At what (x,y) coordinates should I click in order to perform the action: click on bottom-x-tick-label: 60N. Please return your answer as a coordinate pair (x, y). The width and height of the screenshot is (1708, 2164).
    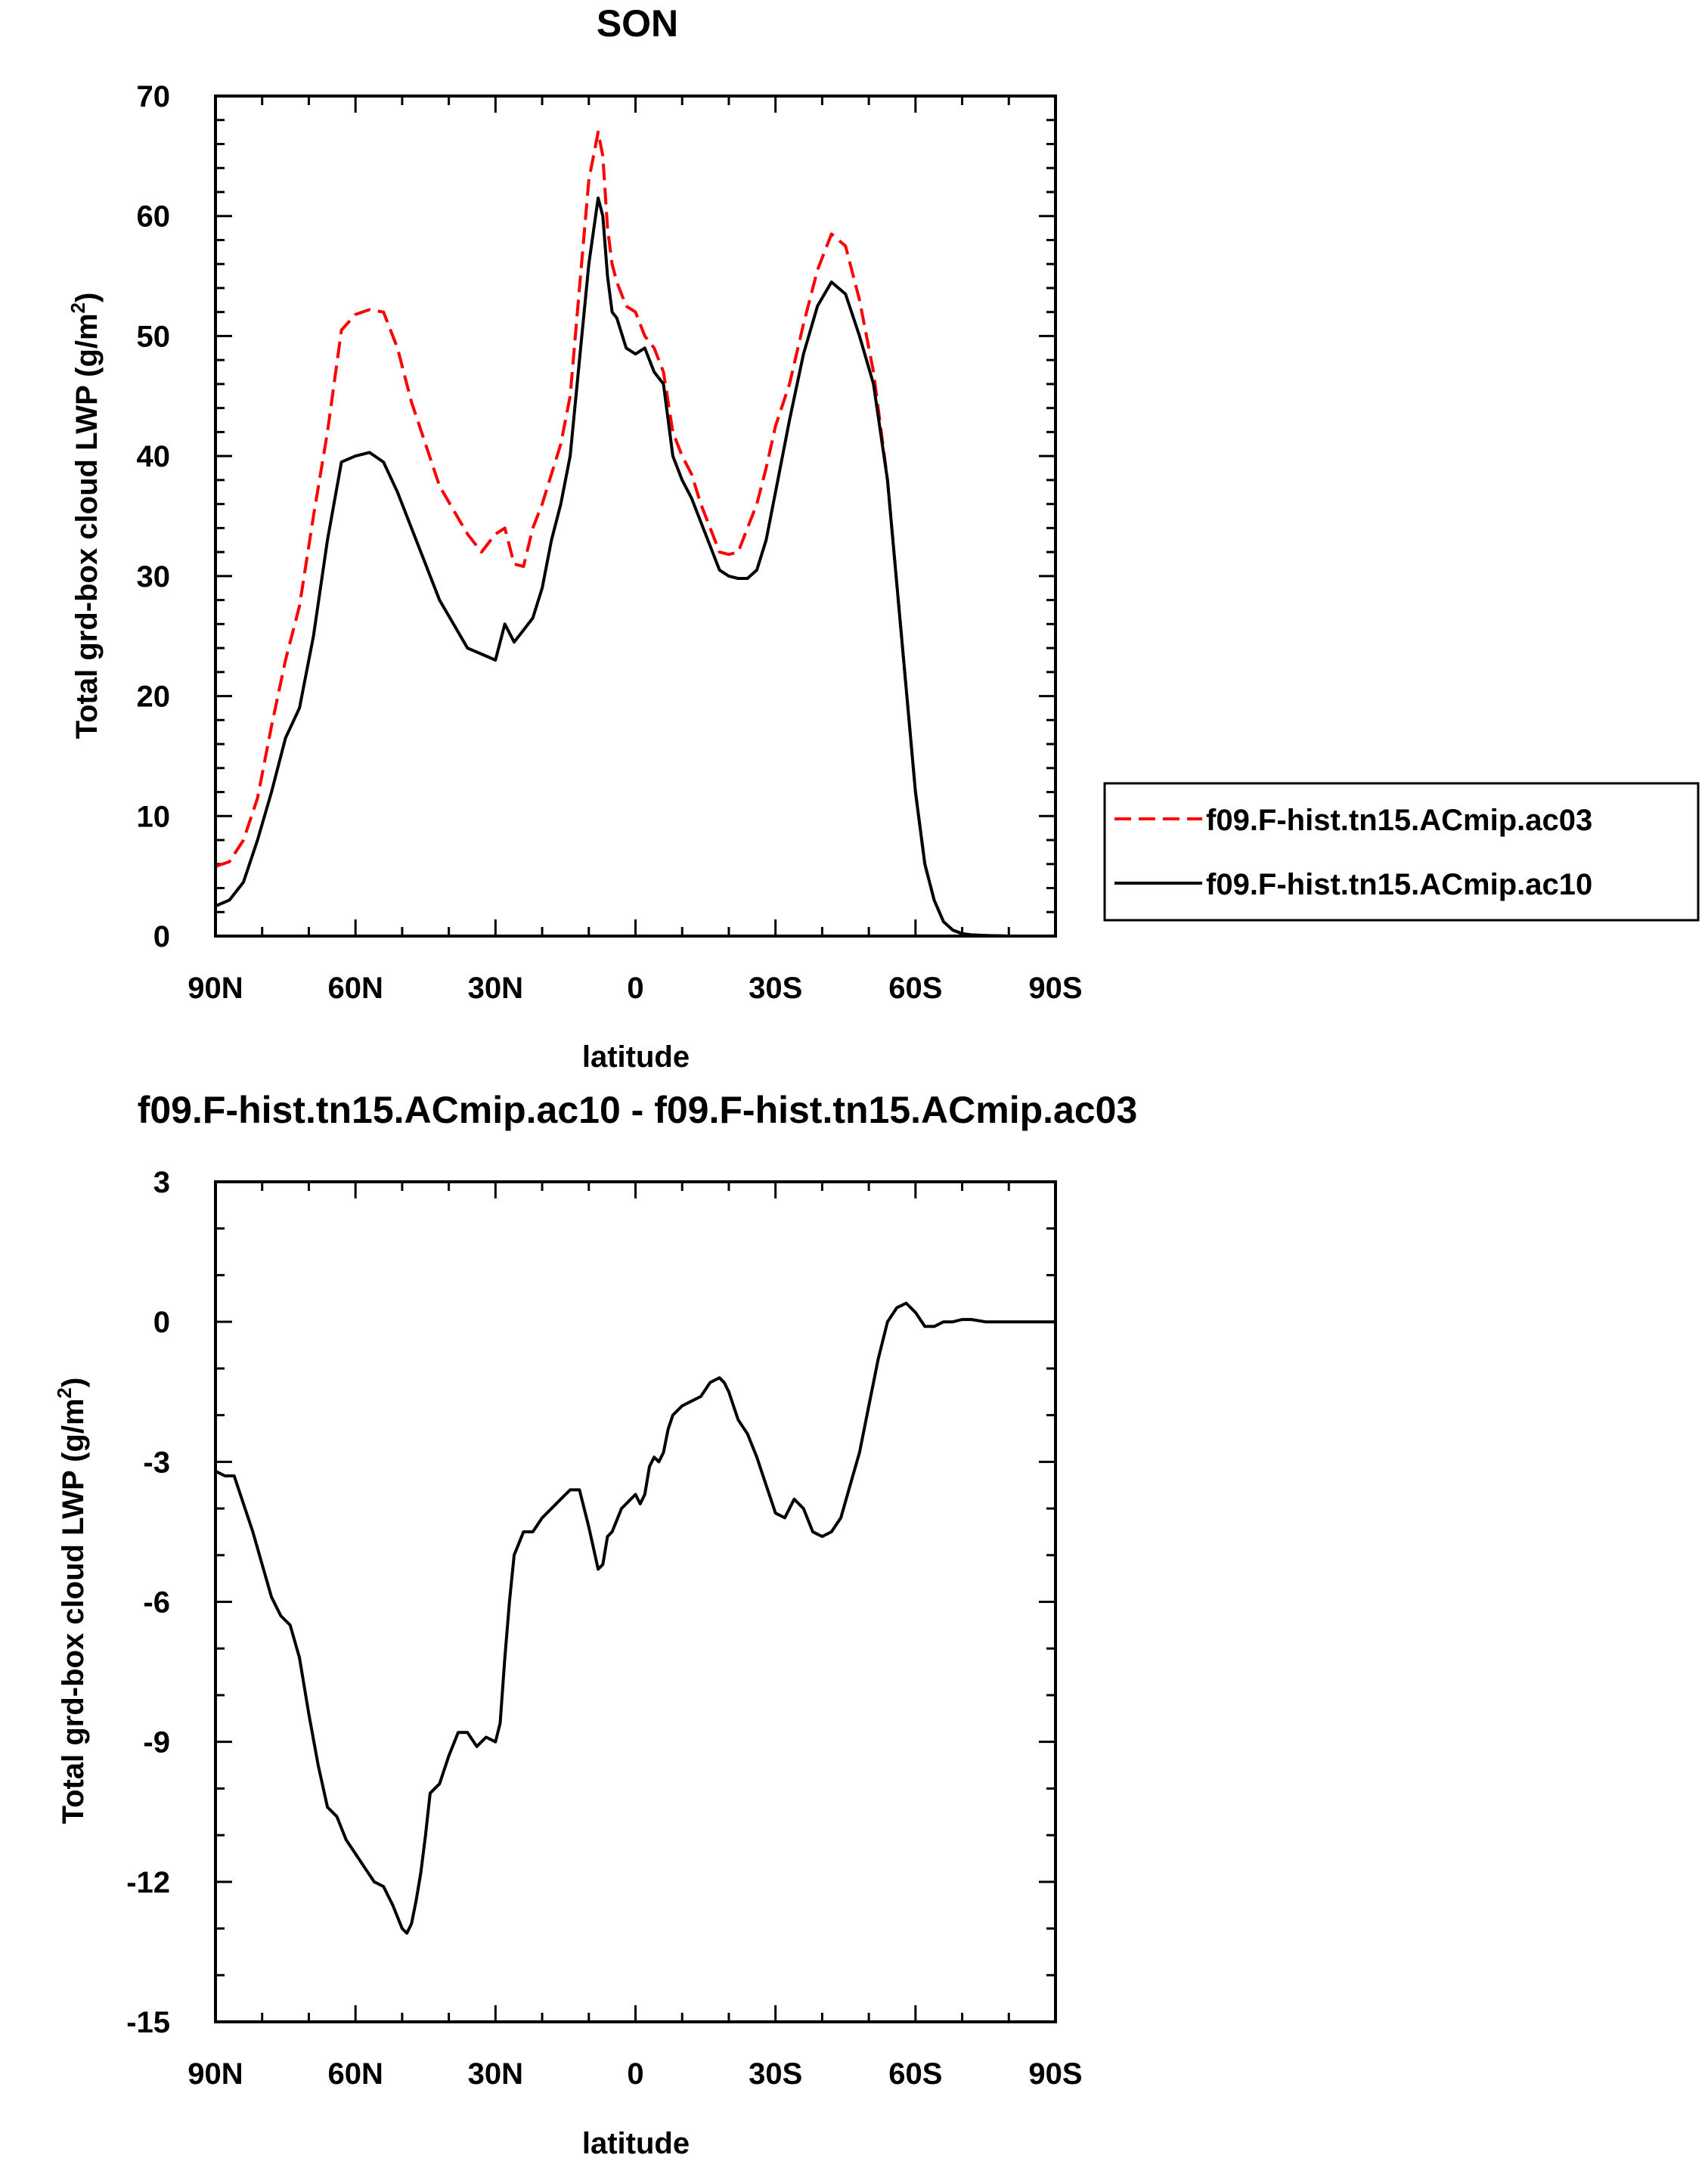
    Looking at the image, I should click on (355, 2074).